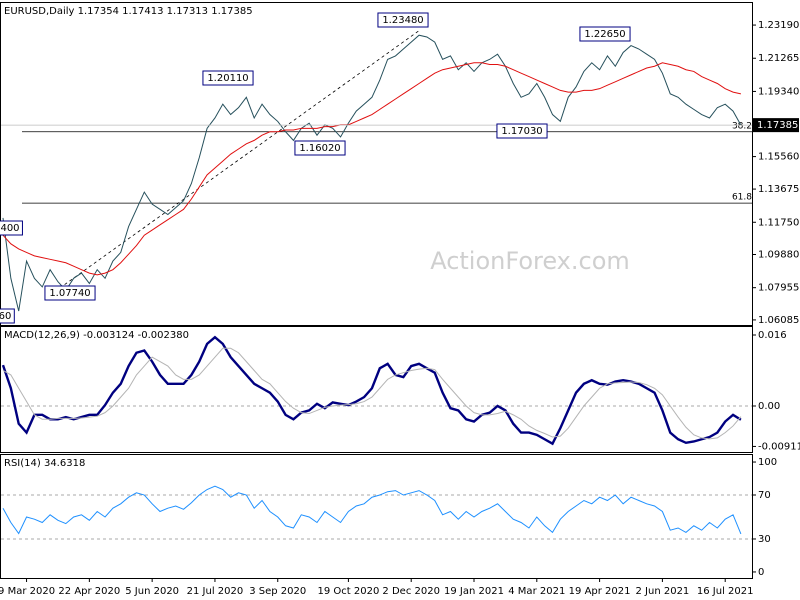 Image resolution: width=800 pixels, height=600 pixels. What do you see at coordinates (742, 126) in the screenshot?
I see `fib-label: 38.2` at bounding box center [742, 126].